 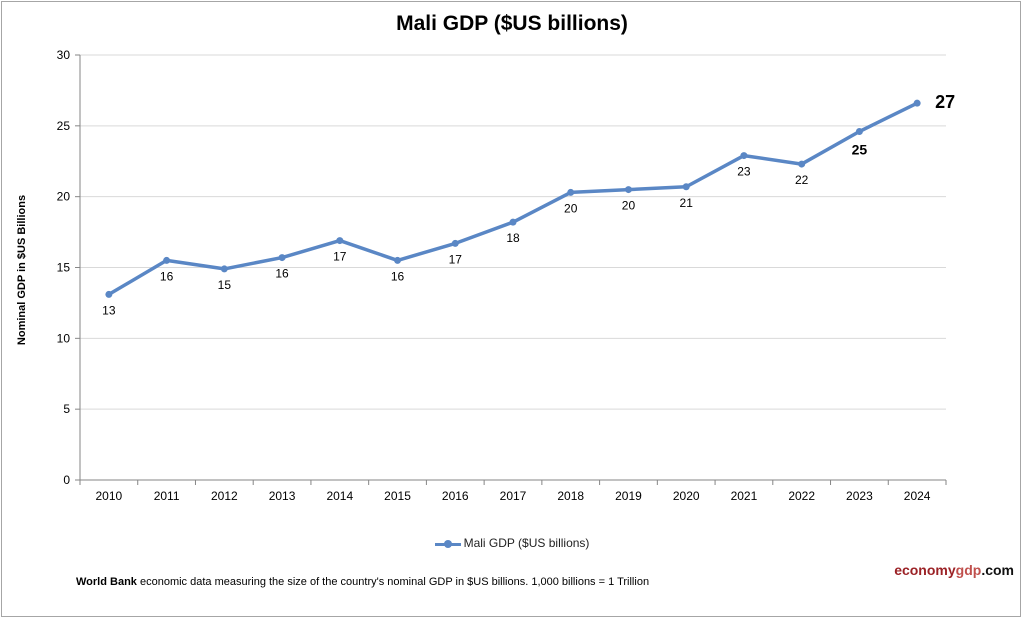 I want to click on chart-title: Mali GDP ($US billions), so click(x=512, y=23).